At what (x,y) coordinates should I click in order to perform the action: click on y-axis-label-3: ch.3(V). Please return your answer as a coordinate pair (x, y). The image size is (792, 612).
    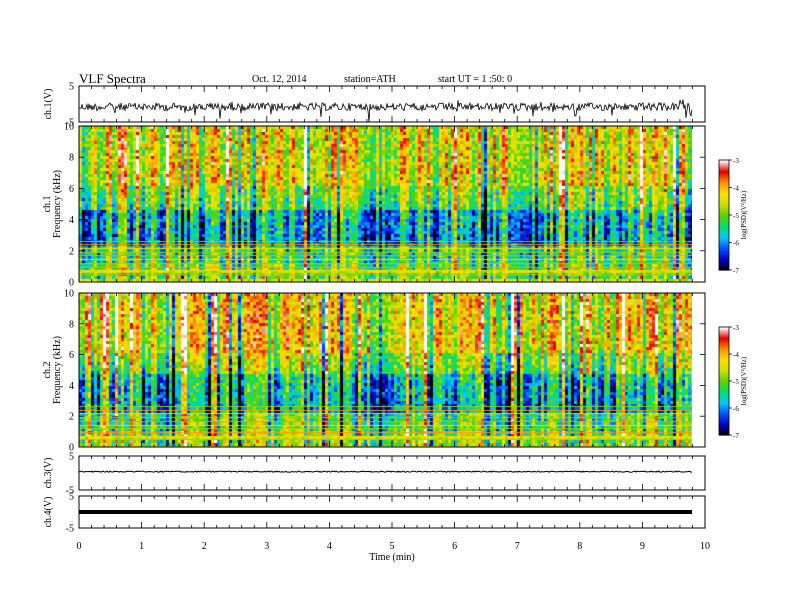
    Looking at the image, I should click on (48, 473).